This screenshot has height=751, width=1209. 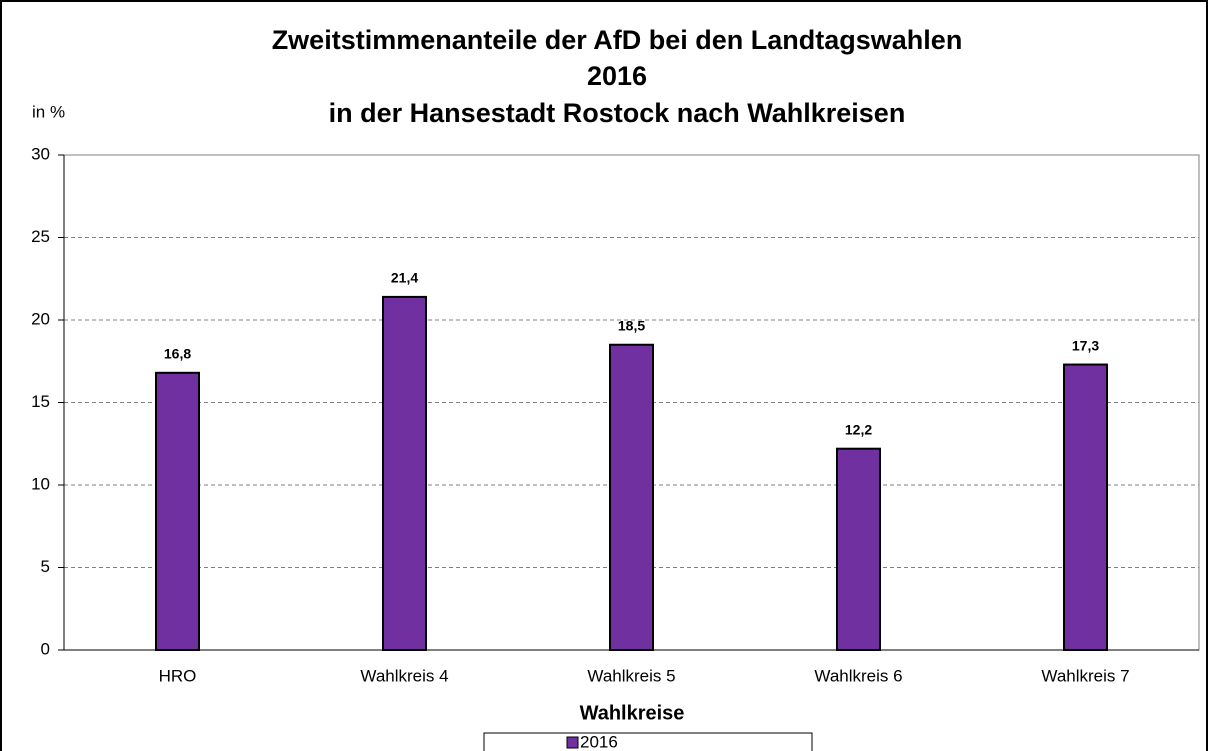 What do you see at coordinates (1085, 345) in the screenshot?
I see `data-label: 17,3` at bounding box center [1085, 345].